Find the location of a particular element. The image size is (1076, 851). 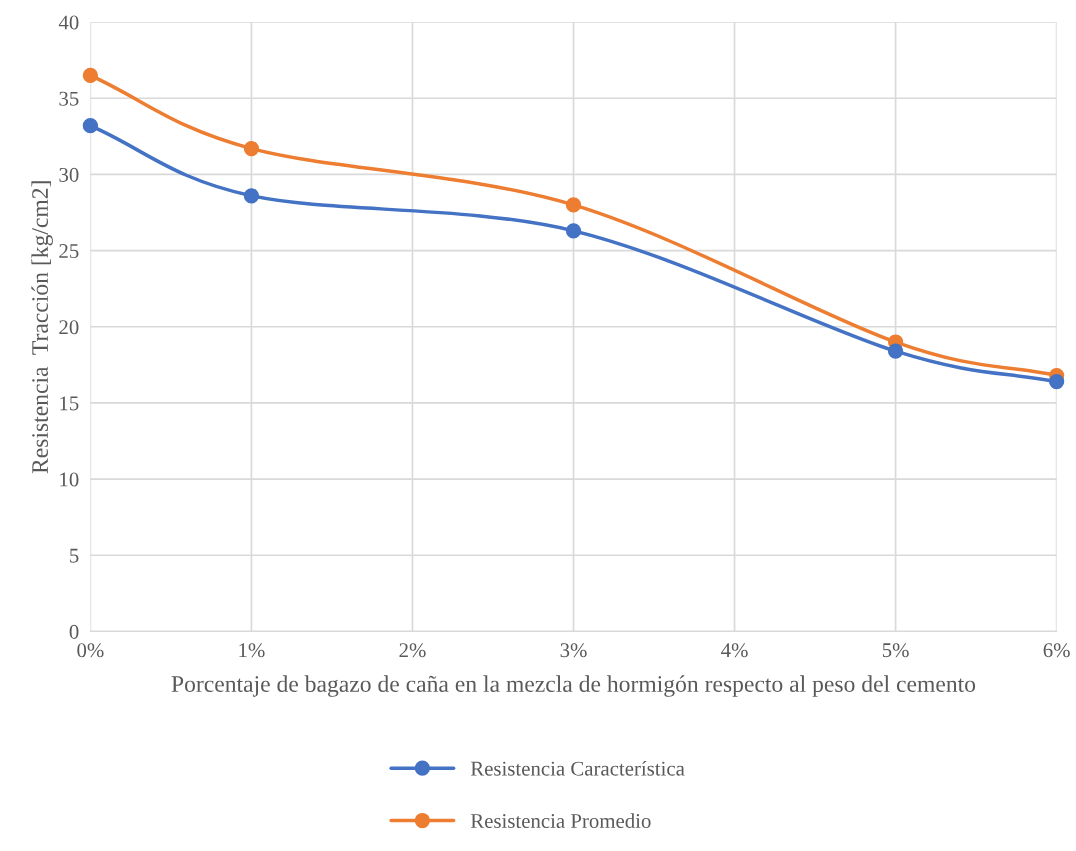

x-tick-label: 2% is located at coordinates (412, 650).